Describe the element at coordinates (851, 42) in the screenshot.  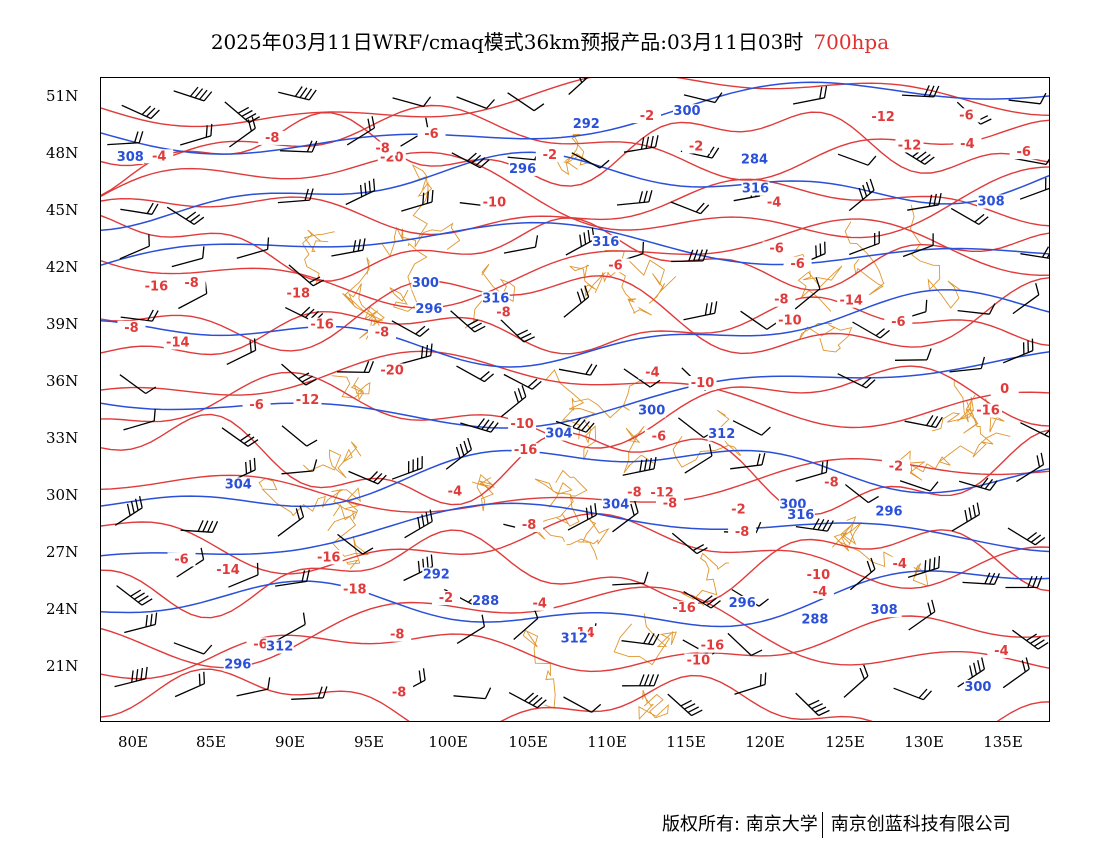
I see `title-level: 700hpa` at that location.